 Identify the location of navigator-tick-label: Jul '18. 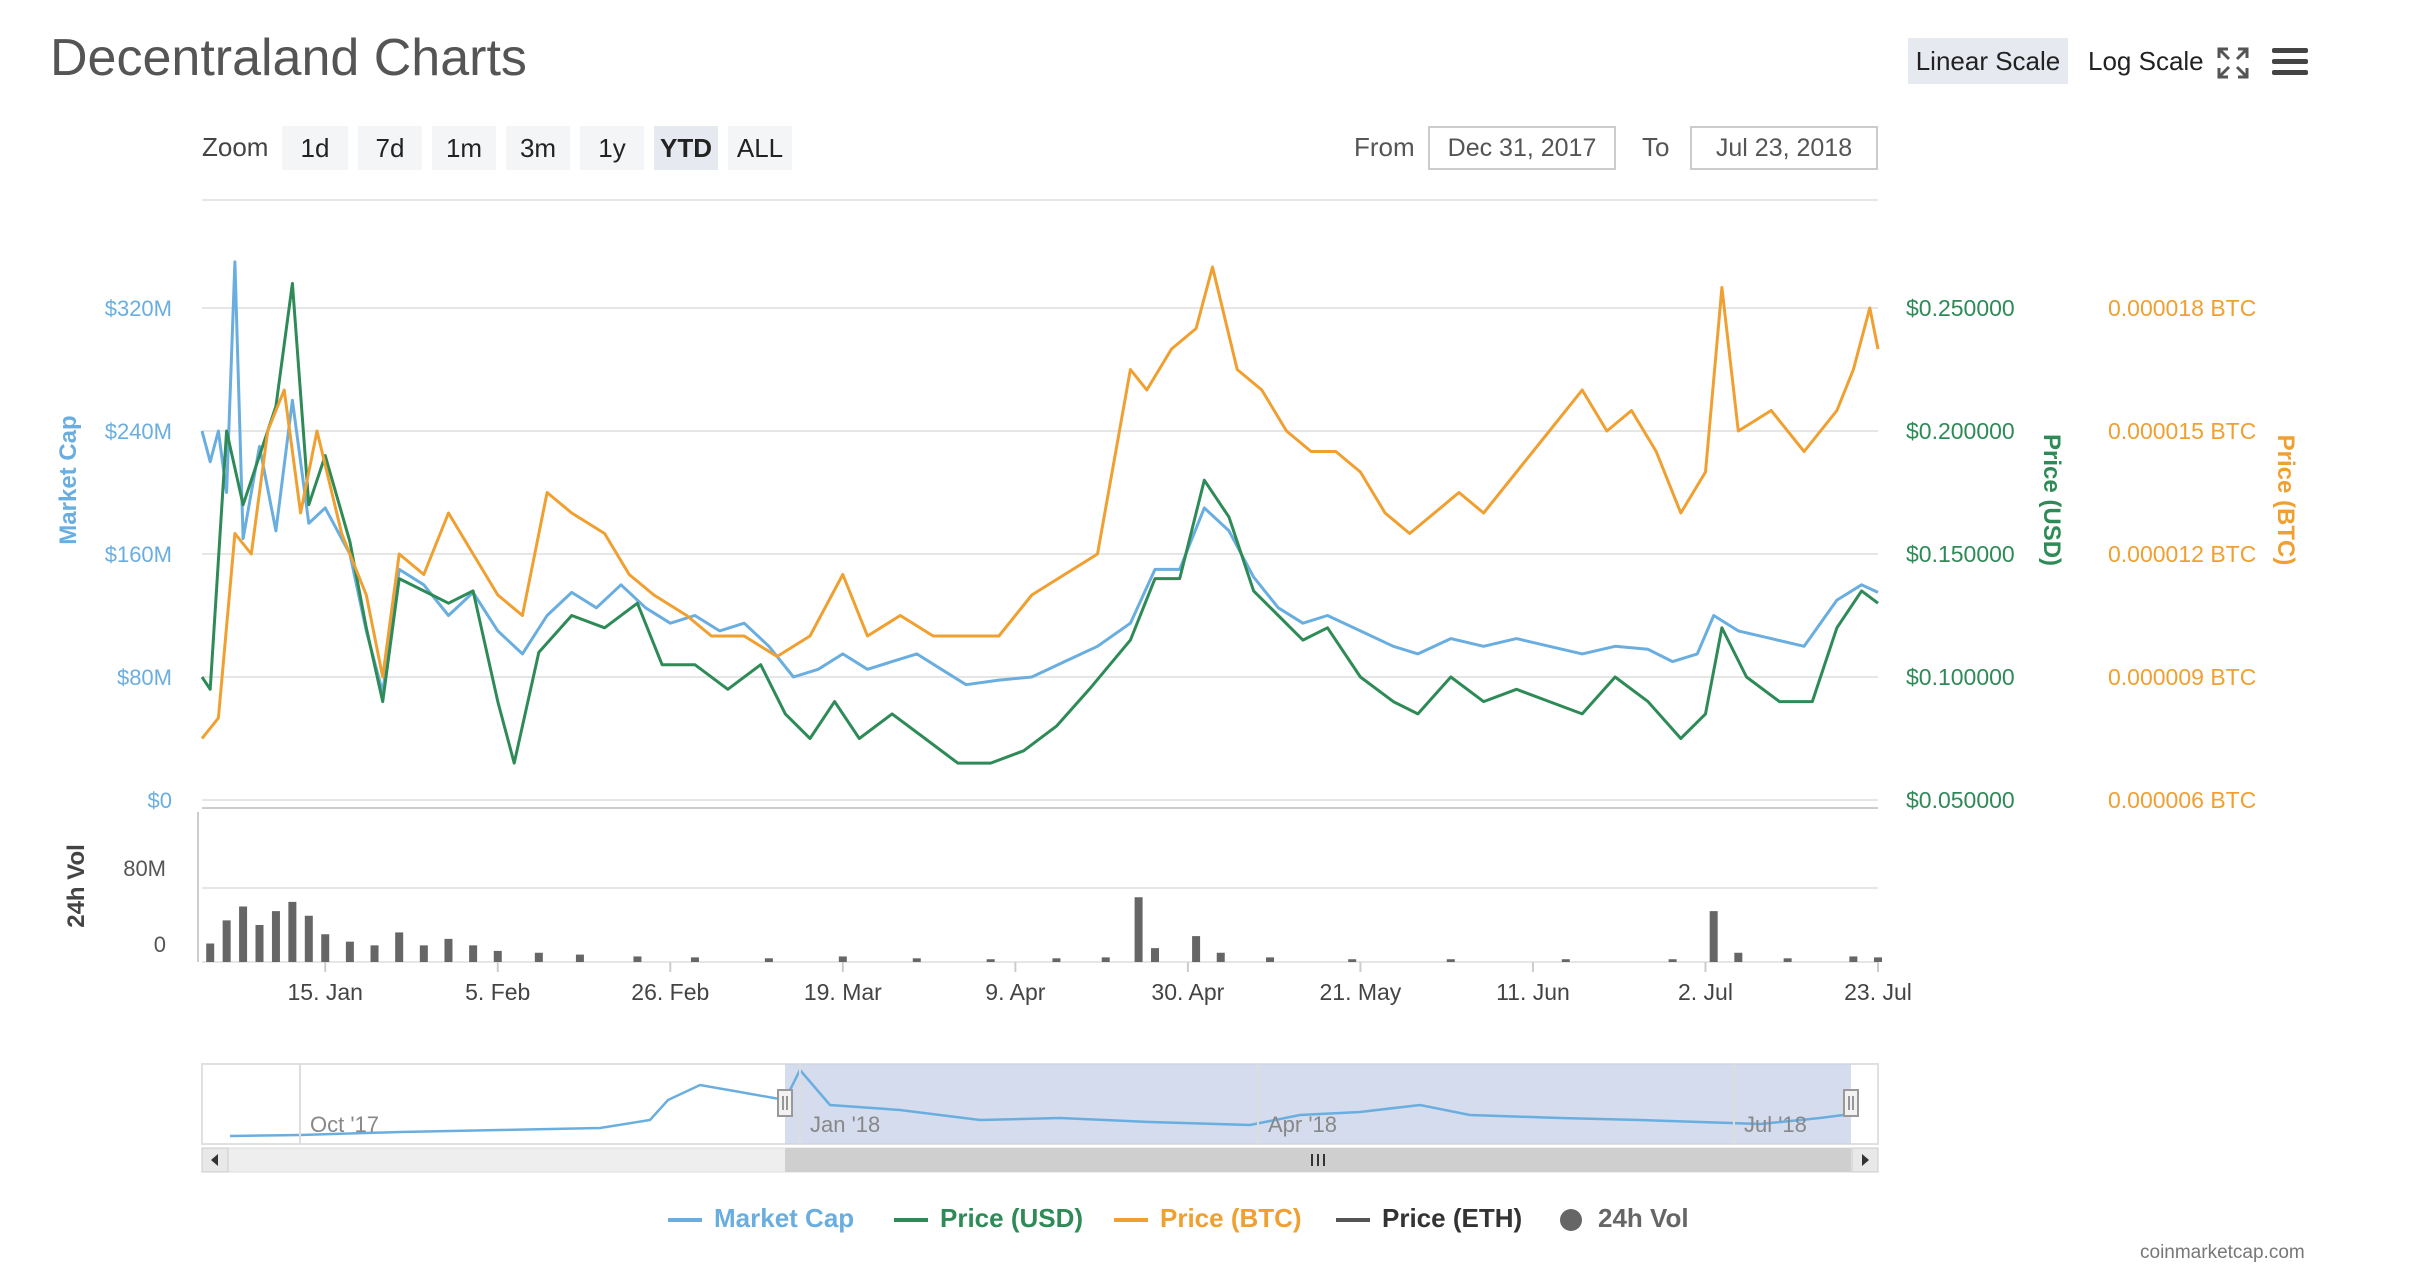
(1775, 1124).